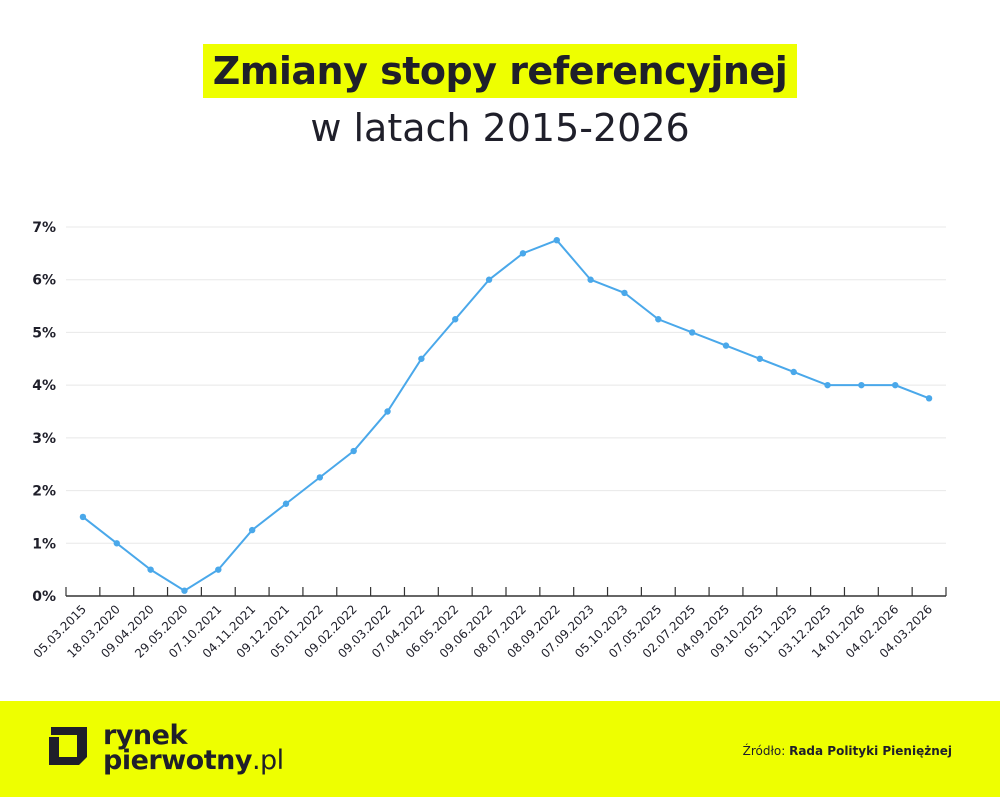  Describe the element at coordinates (177, 760) in the screenshot. I see `logo-line-2: pierwotny` at that location.